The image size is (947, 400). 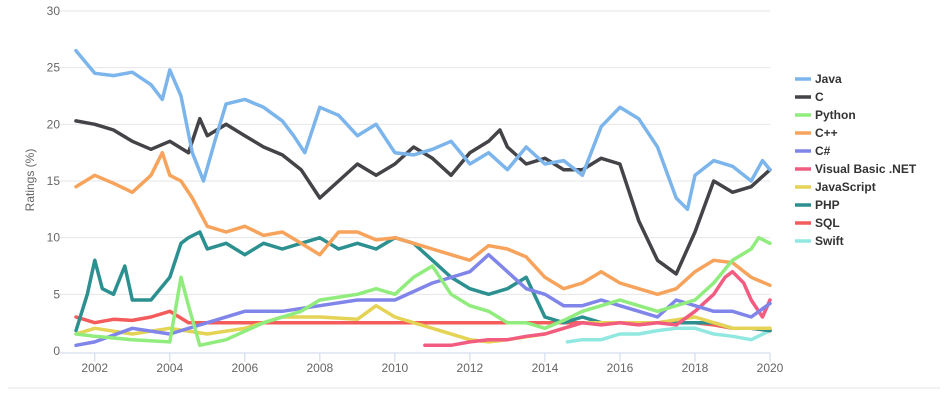 What do you see at coordinates (545, 368) in the screenshot?
I see `x-tick-label: 2014` at bounding box center [545, 368].